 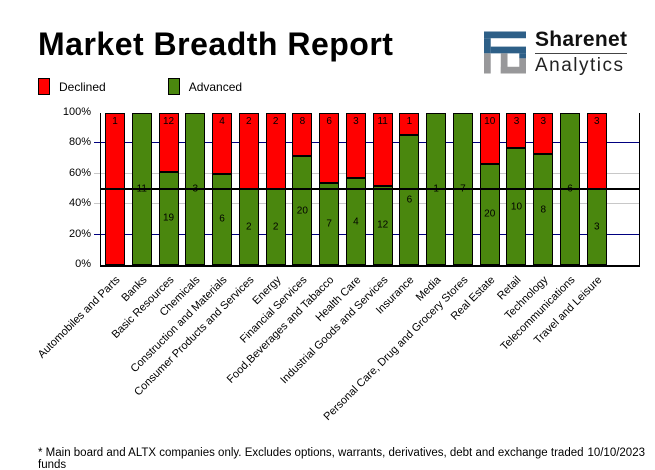 I want to click on page-title: Market Breadth Report, so click(x=216, y=44).